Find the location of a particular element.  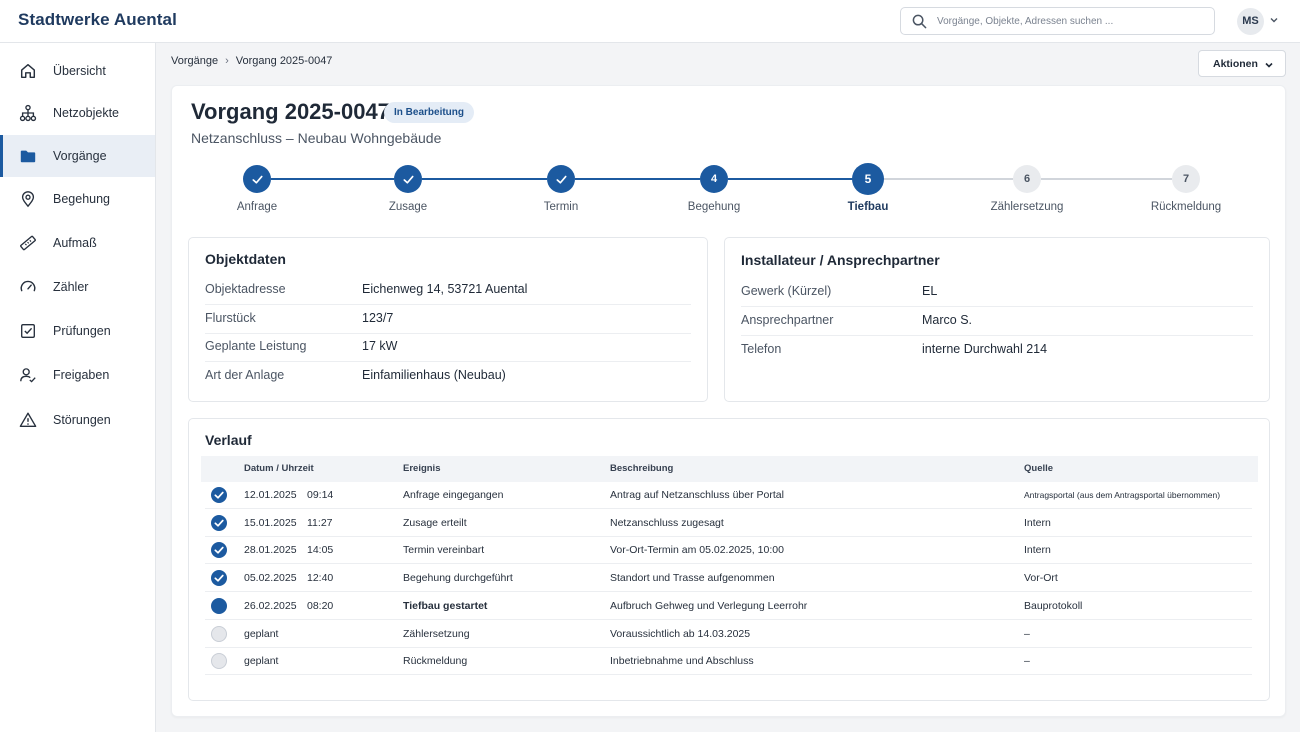

search-input is located at coordinates (1072, 21).